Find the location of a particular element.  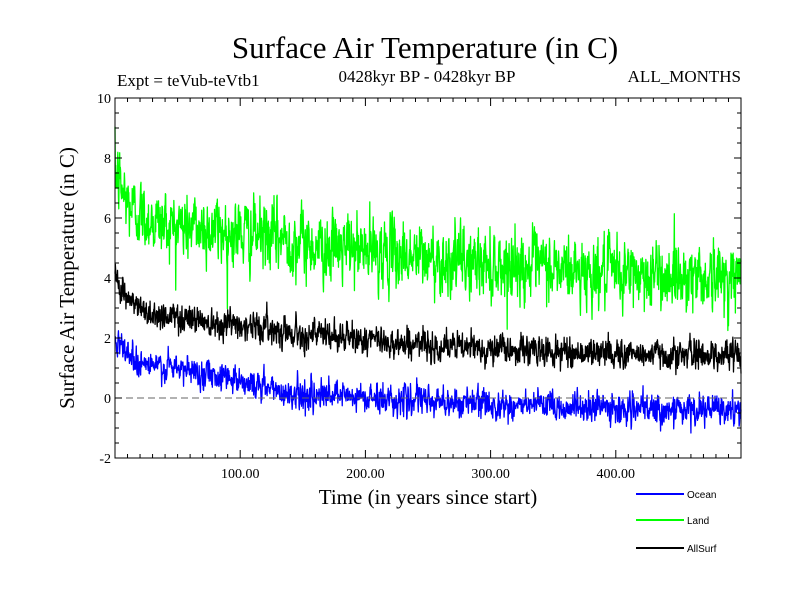

y-tick-label: 0 is located at coordinates (107, 399).